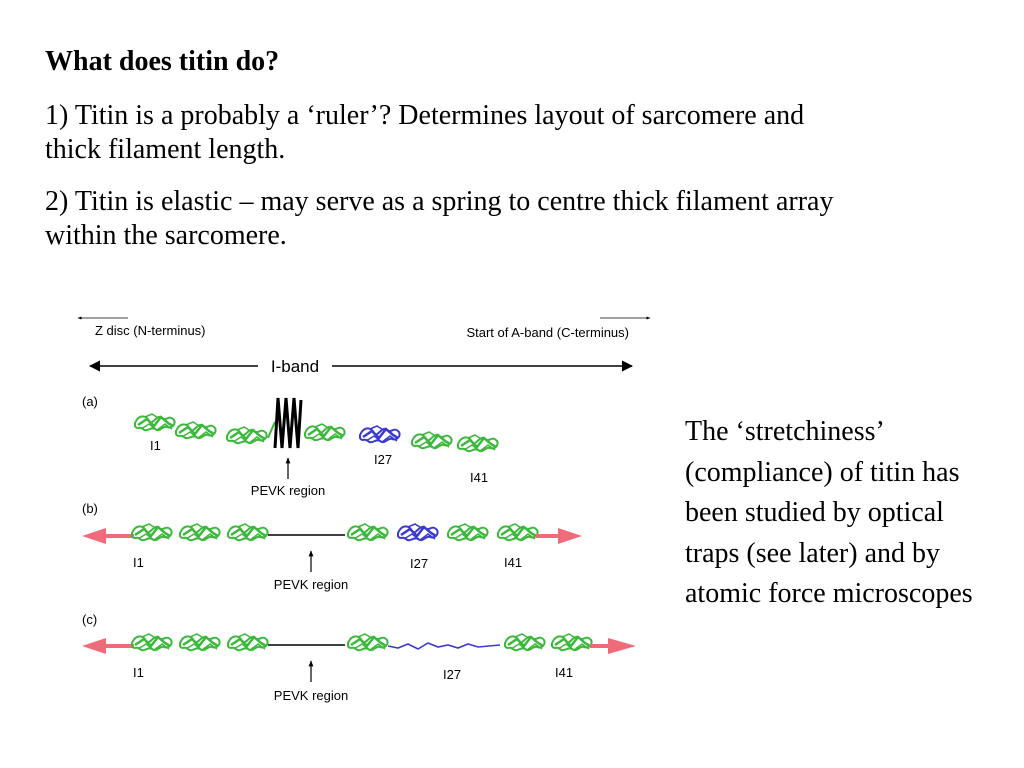  What do you see at coordinates (359, 657) in the screenshot?
I see `panel-c: (c) I1 I27 I41 PEVK region` at bounding box center [359, 657].